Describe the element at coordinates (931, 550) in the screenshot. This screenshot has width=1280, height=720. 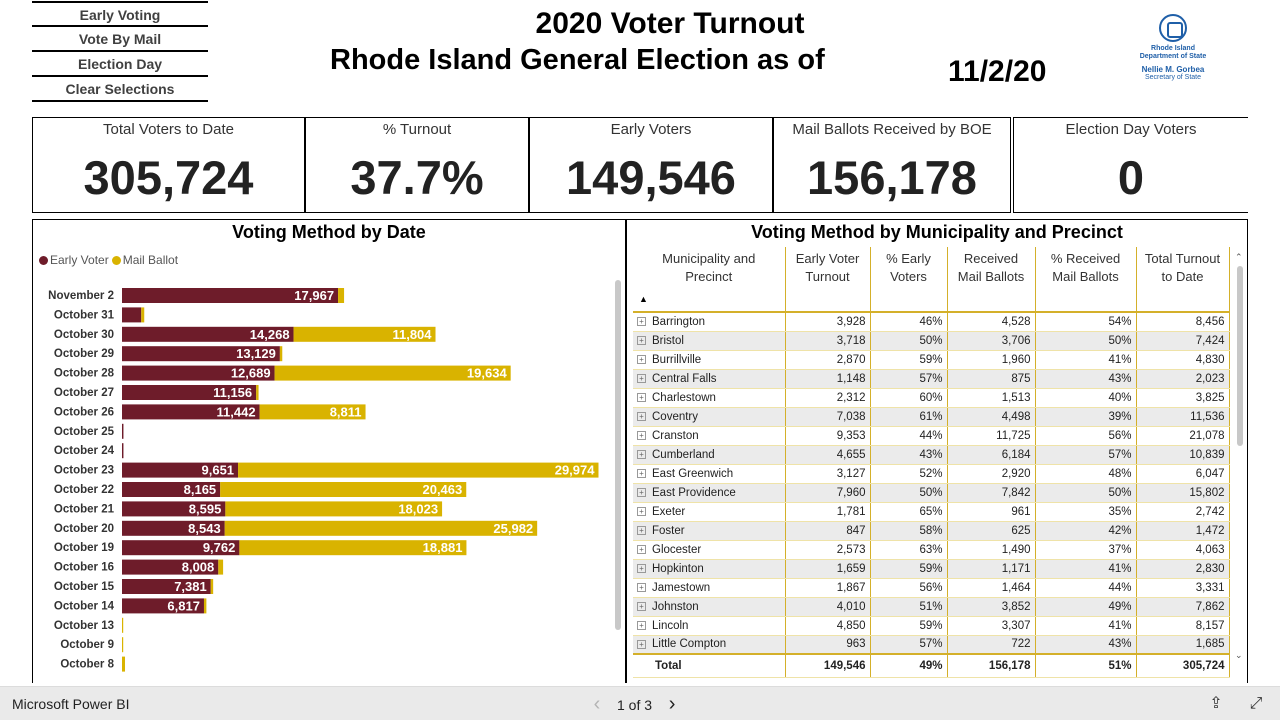
I see `table-row: + Glocester 2,573 63% 1,490 37% 4,063` at that location.